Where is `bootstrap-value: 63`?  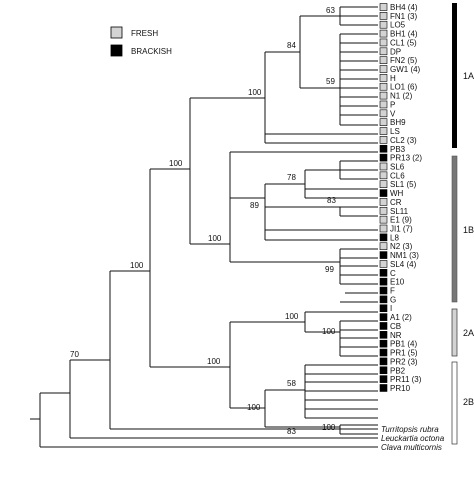
bootstrap-value: 63 is located at coordinates (330, 10).